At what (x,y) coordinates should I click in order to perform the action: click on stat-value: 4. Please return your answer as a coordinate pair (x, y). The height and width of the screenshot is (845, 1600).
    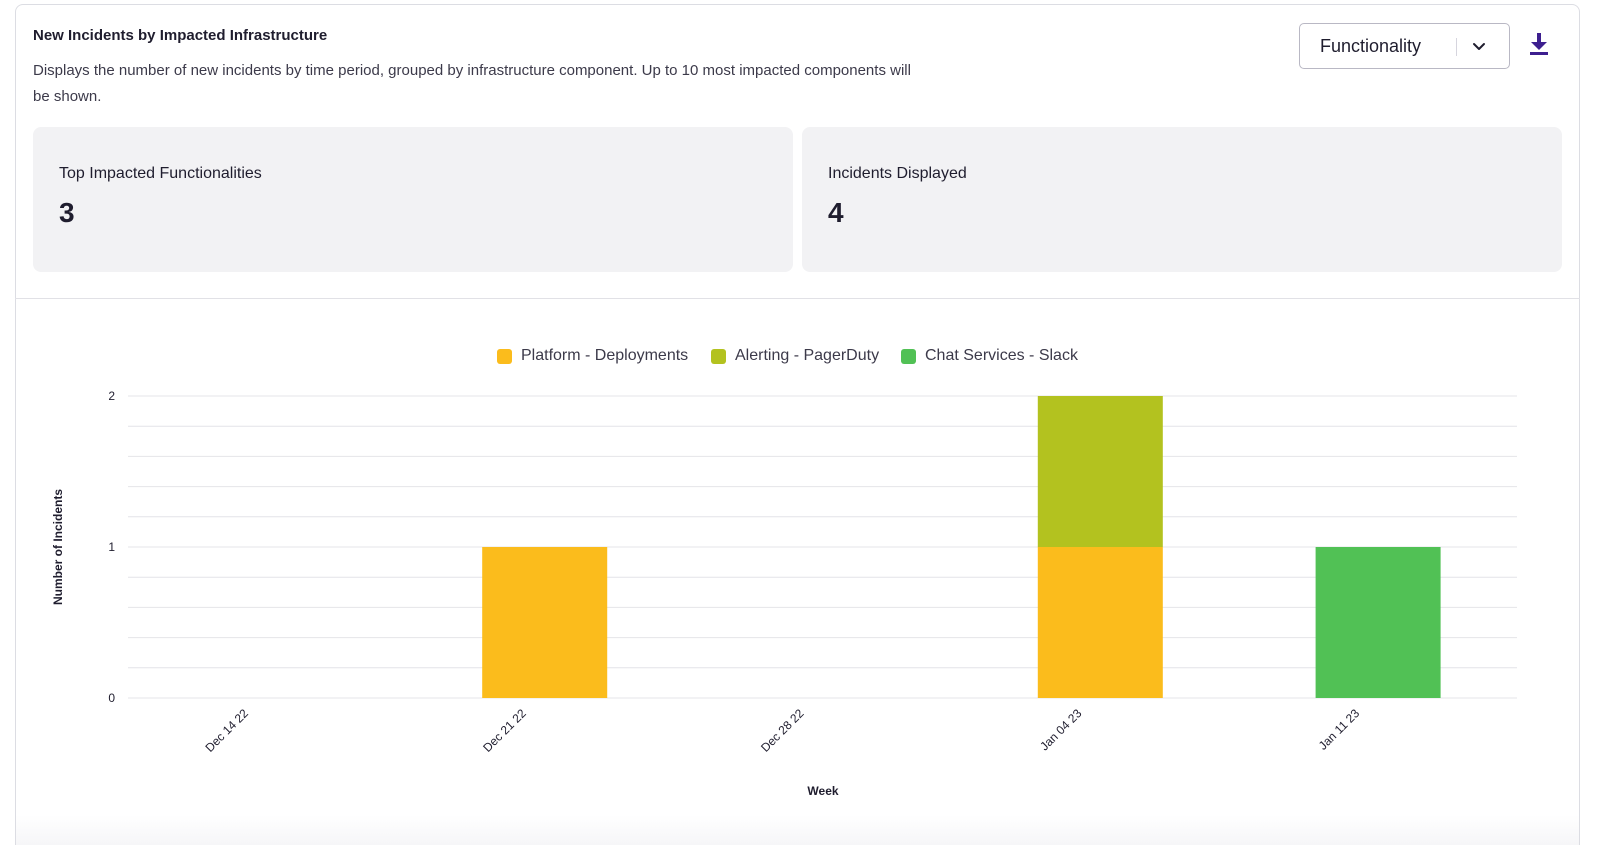
    Looking at the image, I should click on (836, 212).